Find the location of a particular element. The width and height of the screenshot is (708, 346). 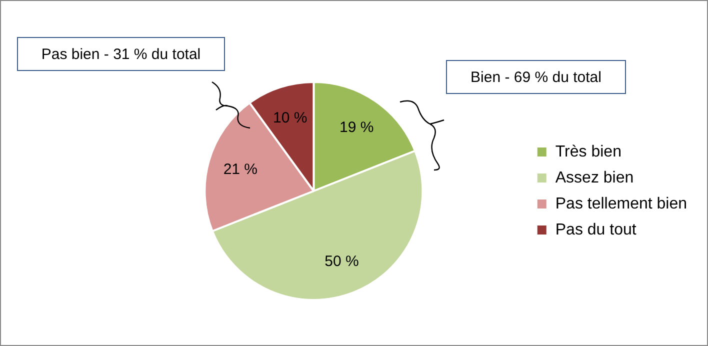

legend-label: Assez bien is located at coordinates (594, 177).